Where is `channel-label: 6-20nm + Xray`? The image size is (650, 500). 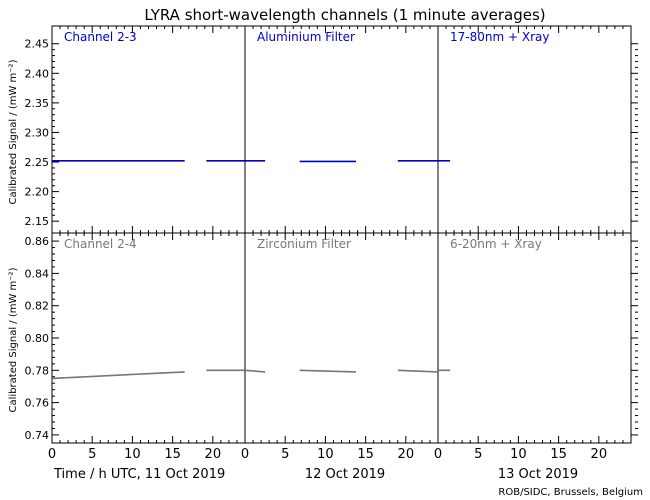 channel-label: 6-20nm + Xray is located at coordinates (496, 244).